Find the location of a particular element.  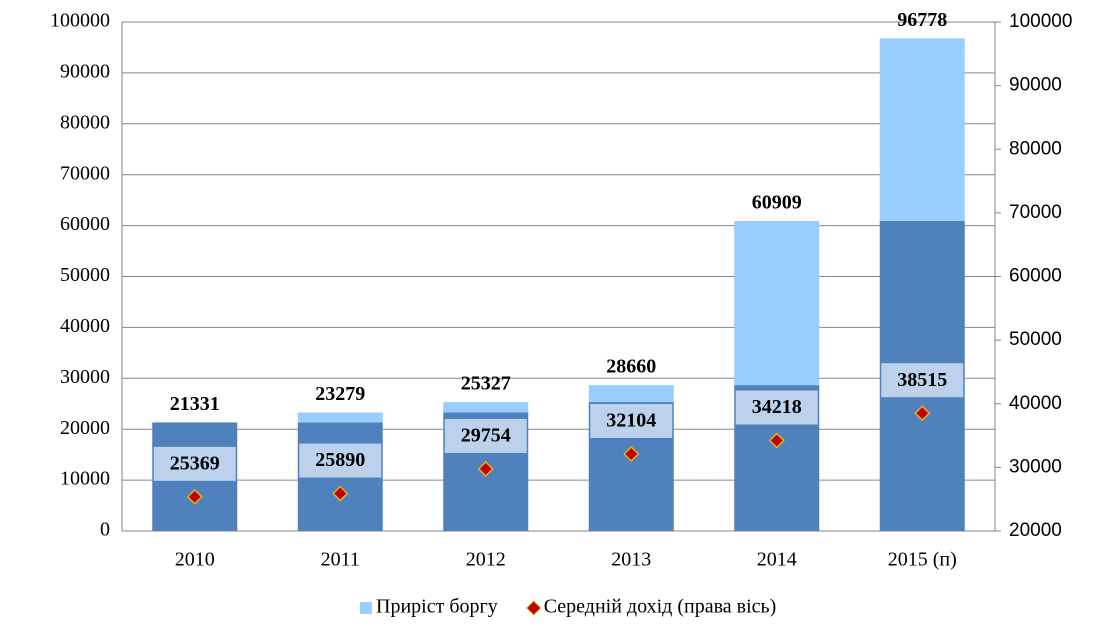

y-tick-label: 90000 is located at coordinates (85, 71).